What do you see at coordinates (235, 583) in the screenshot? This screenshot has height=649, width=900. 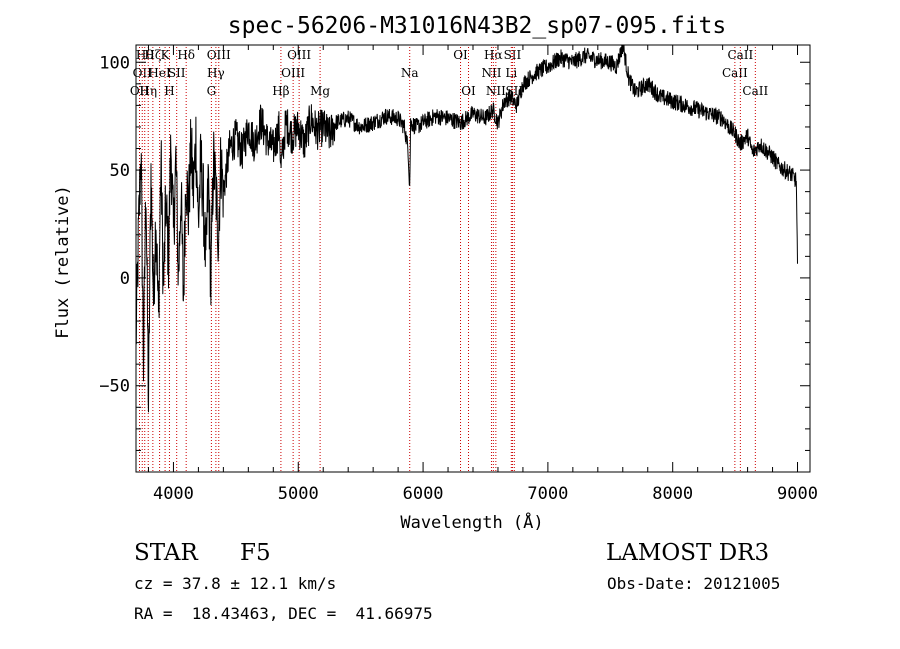 I see `redshift-info: cz = 37.8 ± 12.1 km/s` at bounding box center [235, 583].